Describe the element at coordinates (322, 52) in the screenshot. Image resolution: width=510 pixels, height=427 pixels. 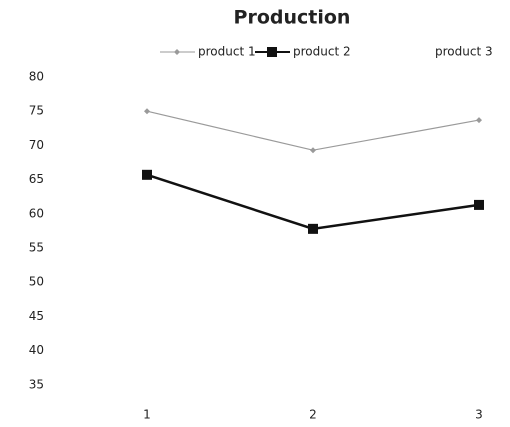
I see `legend-label: product 2` at that location.